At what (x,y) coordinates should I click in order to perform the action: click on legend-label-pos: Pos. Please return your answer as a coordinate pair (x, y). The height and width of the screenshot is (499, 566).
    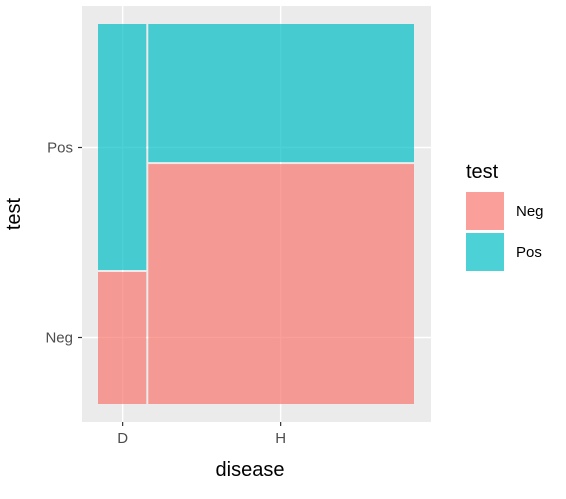
    Looking at the image, I should click on (529, 252).